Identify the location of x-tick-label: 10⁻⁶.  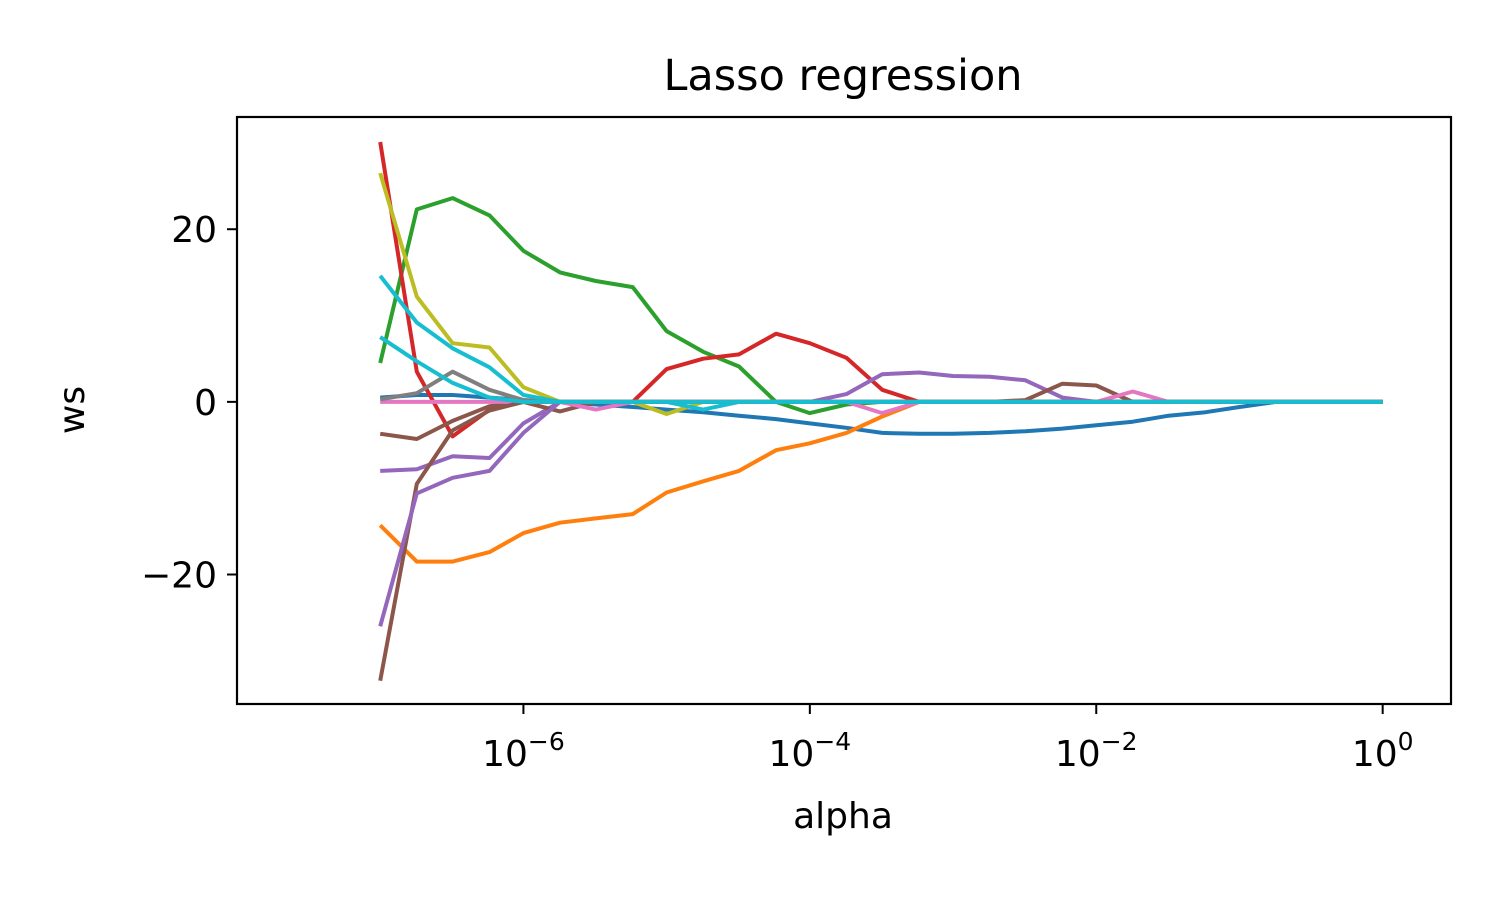
(523, 751).